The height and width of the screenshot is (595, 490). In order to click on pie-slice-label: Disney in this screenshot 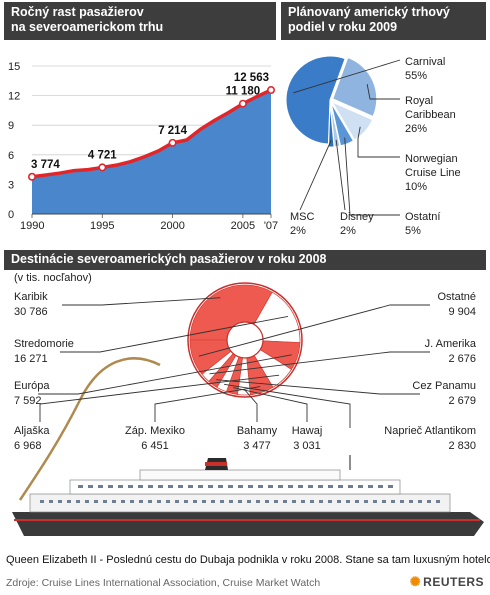, I will do `click(357, 217)`.